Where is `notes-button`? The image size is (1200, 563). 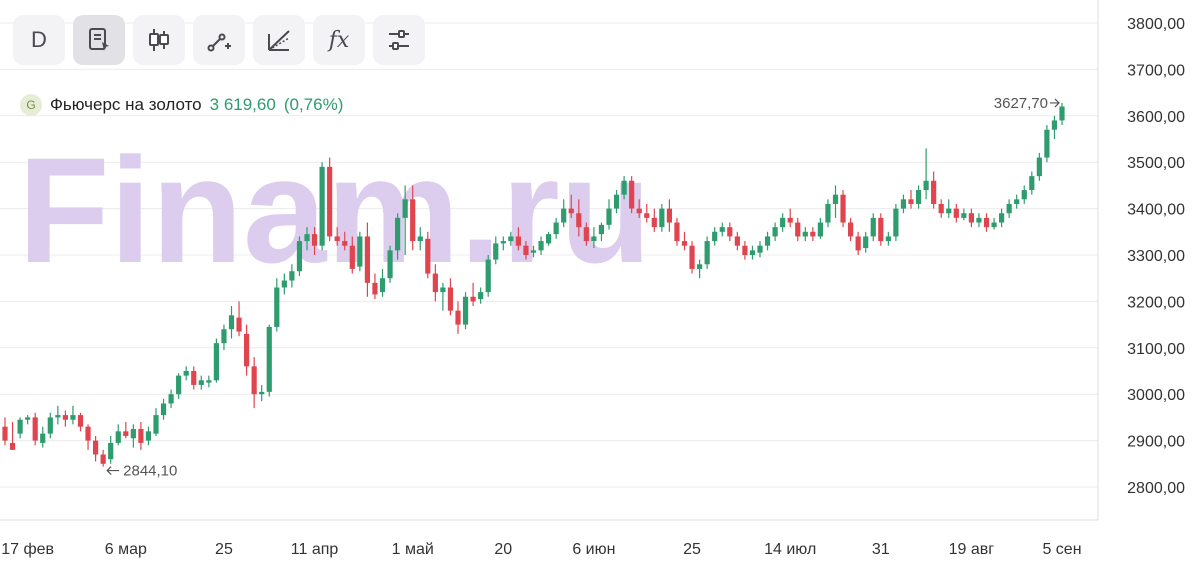 notes-button is located at coordinates (99, 40).